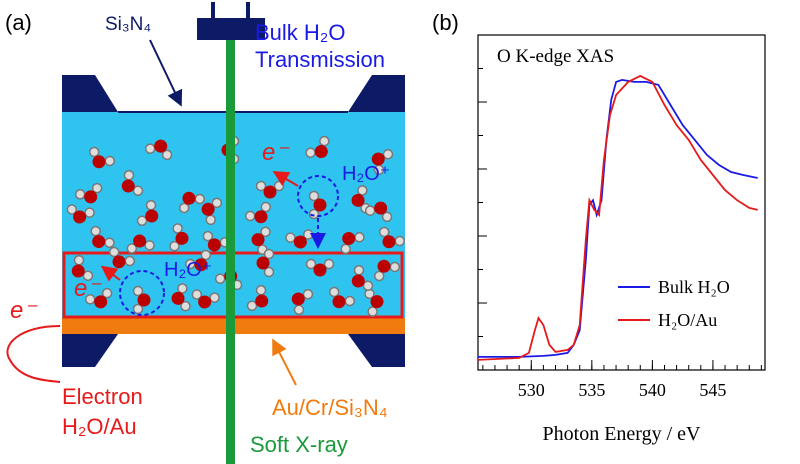 The image size is (800, 464). What do you see at coordinates (531, 390) in the screenshot?
I see `x-tick-label: 530` at bounding box center [531, 390].